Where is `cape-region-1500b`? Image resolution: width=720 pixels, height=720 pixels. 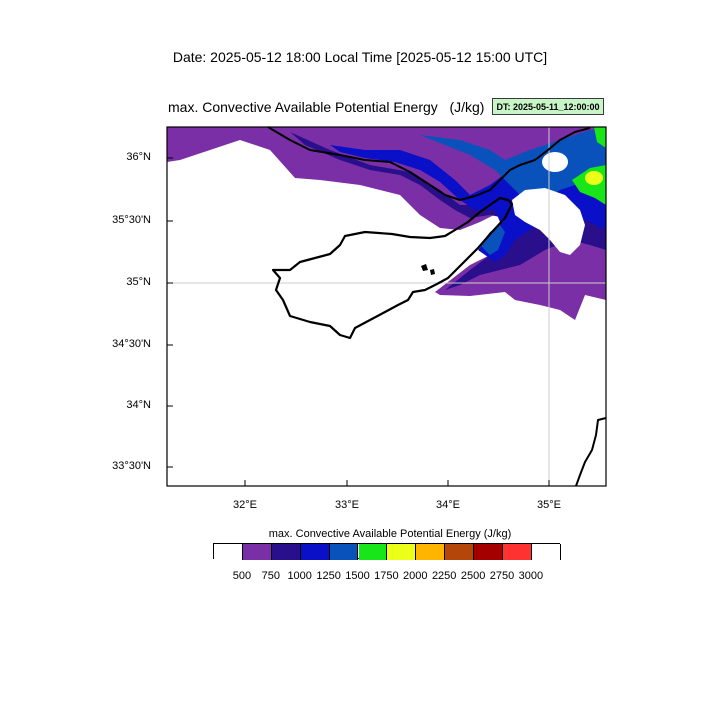 cape-region-1500b is located at coordinates (492, 240).